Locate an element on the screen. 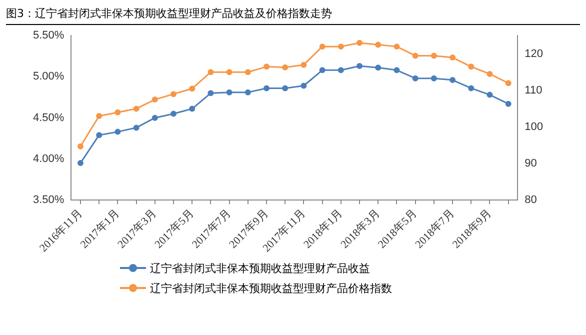  y2-tick-label: 120 is located at coordinates (534, 54).